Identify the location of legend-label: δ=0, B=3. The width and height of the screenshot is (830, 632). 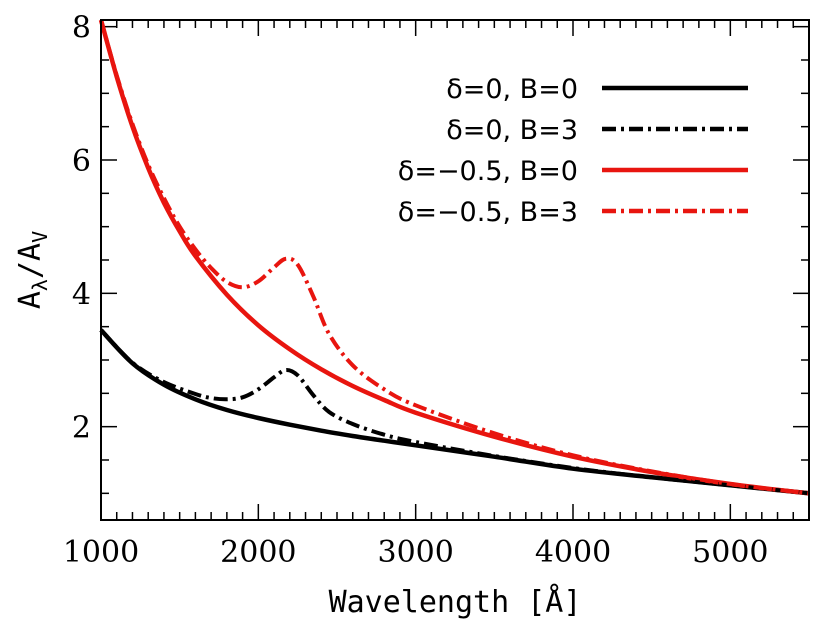
(512, 130).